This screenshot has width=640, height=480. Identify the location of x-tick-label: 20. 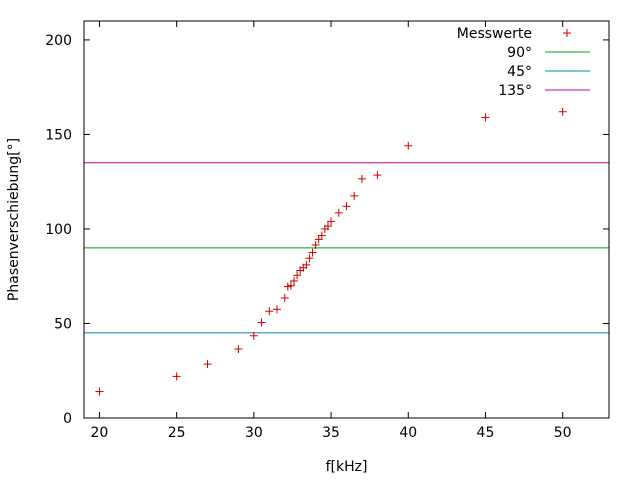
(100, 433).